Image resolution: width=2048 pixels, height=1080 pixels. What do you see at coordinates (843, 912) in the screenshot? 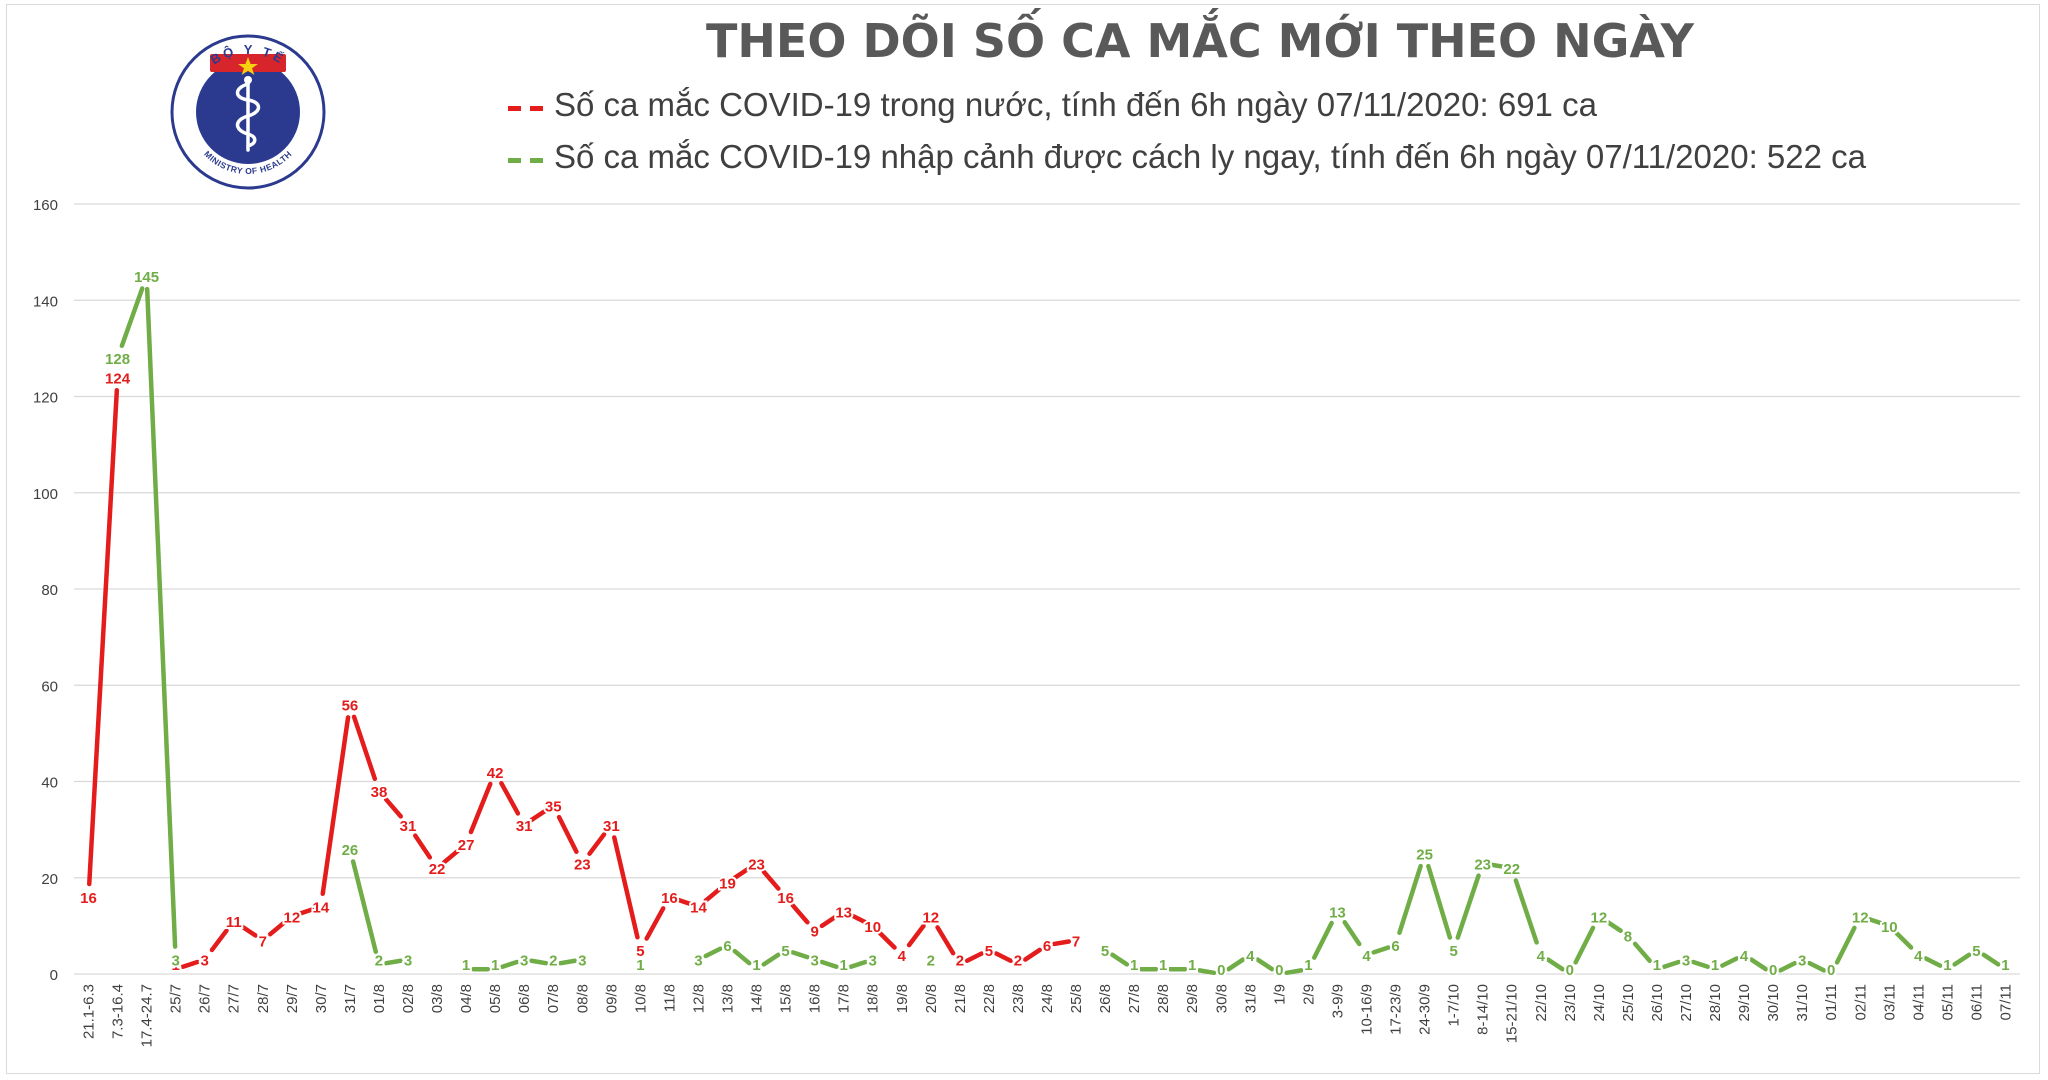
I see `data-label-domestic: 13` at bounding box center [843, 912].